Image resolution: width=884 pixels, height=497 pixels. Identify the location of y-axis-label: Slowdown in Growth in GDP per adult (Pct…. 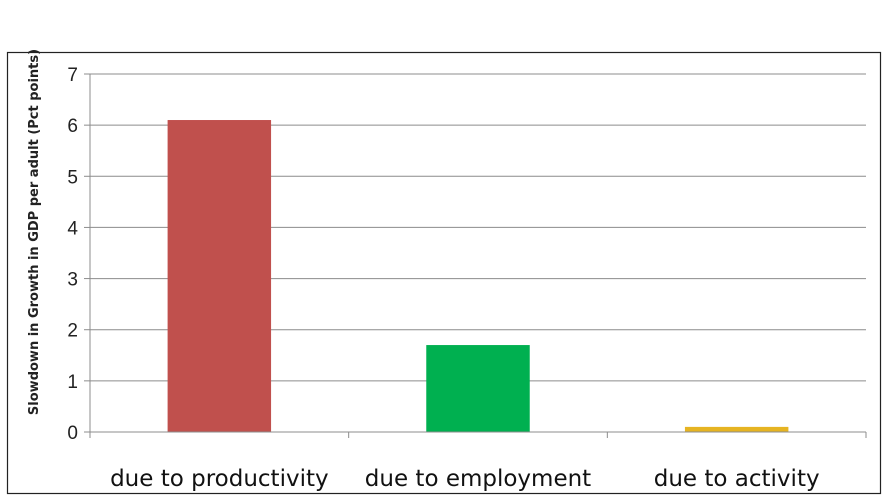
(34, 232).